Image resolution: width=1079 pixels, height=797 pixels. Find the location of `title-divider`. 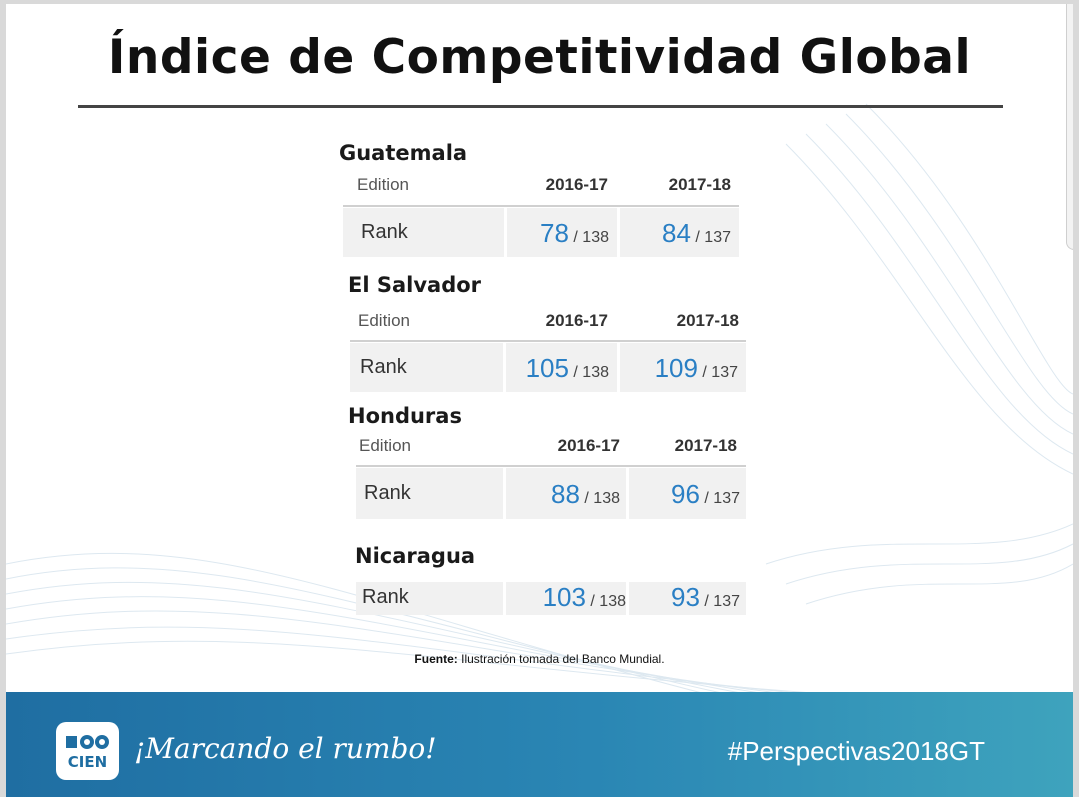

title-divider is located at coordinates (540, 106).